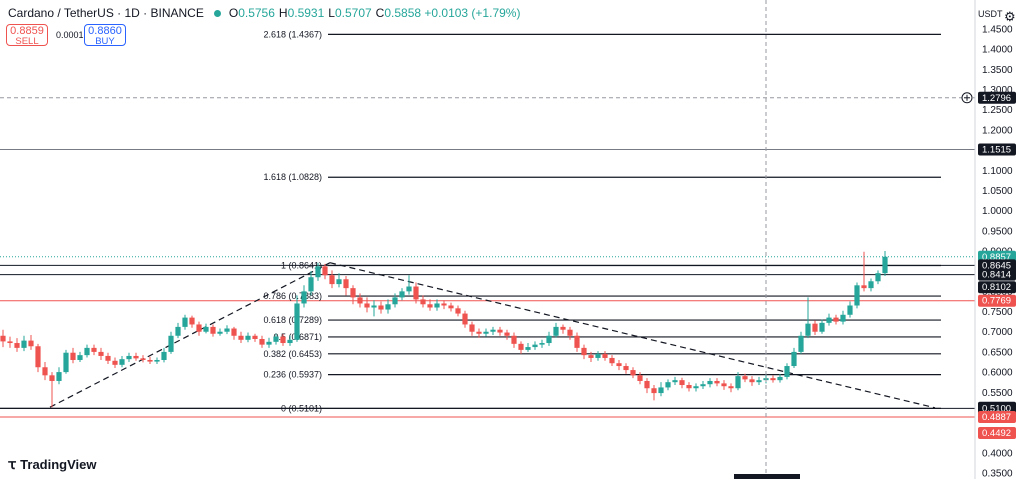  What do you see at coordinates (190, 335) in the screenshot?
I see `trendline` at bounding box center [190, 335].